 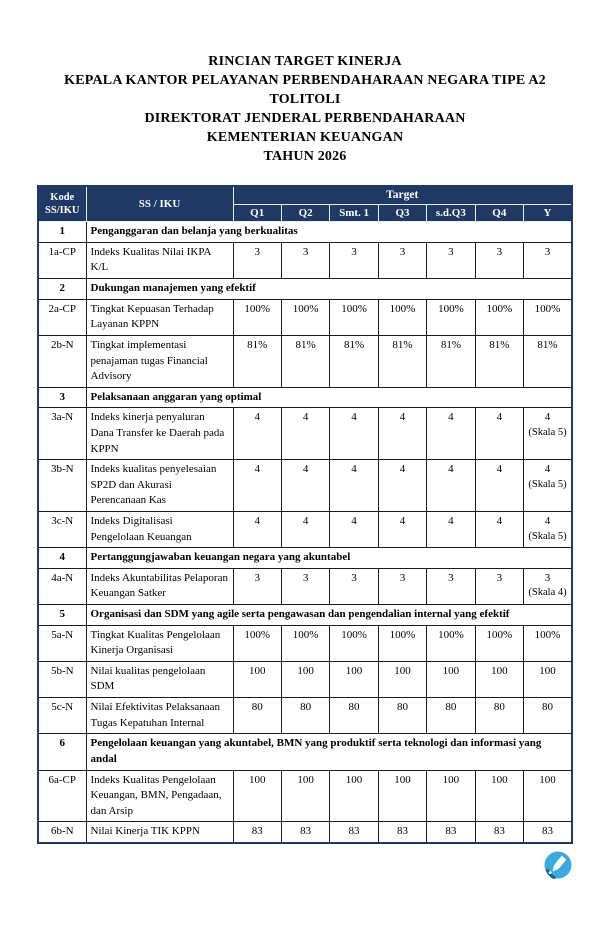 I want to click on scale-note: (Skala 4), so click(x=547, y=593).